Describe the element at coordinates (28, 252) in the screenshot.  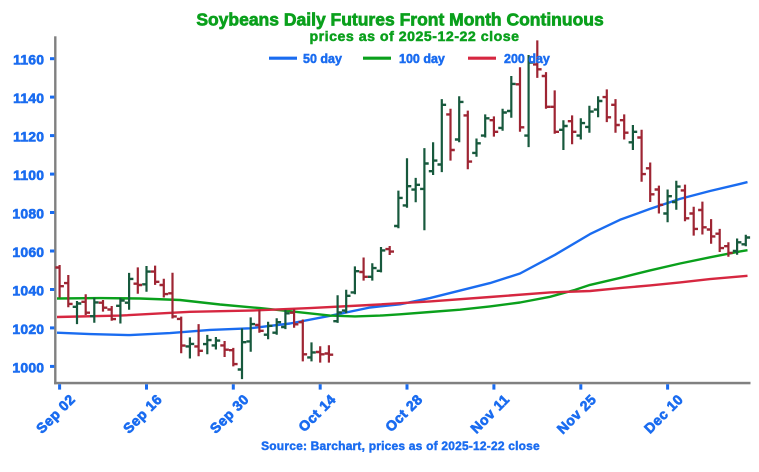
I see `svg-text: 1060` at that location.